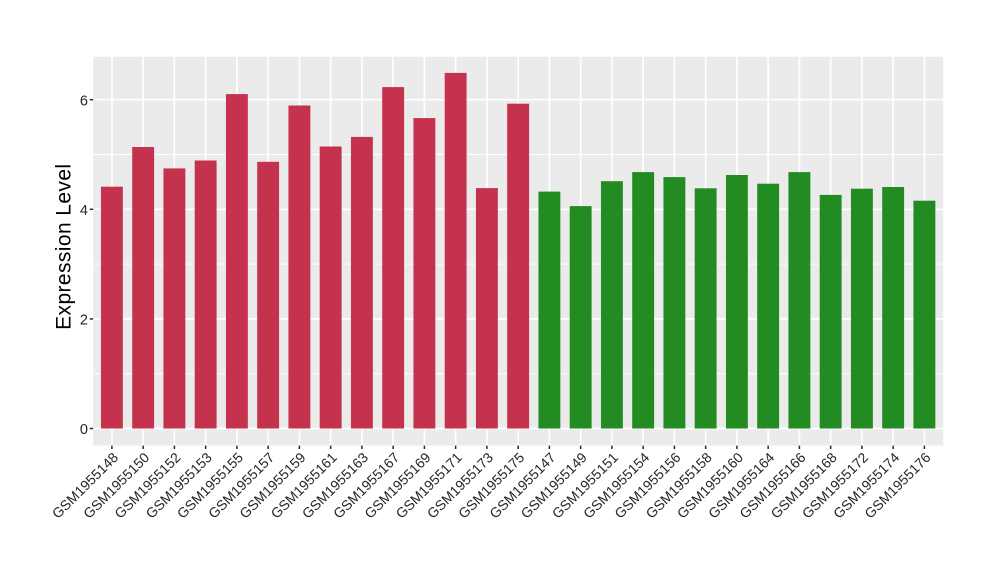 This screenshot has height=580, width=1000. What do you see at coordinates (64, 247) in the screenshot?
I see `svg-text: Expression Level` at bounding box center [64, 247].